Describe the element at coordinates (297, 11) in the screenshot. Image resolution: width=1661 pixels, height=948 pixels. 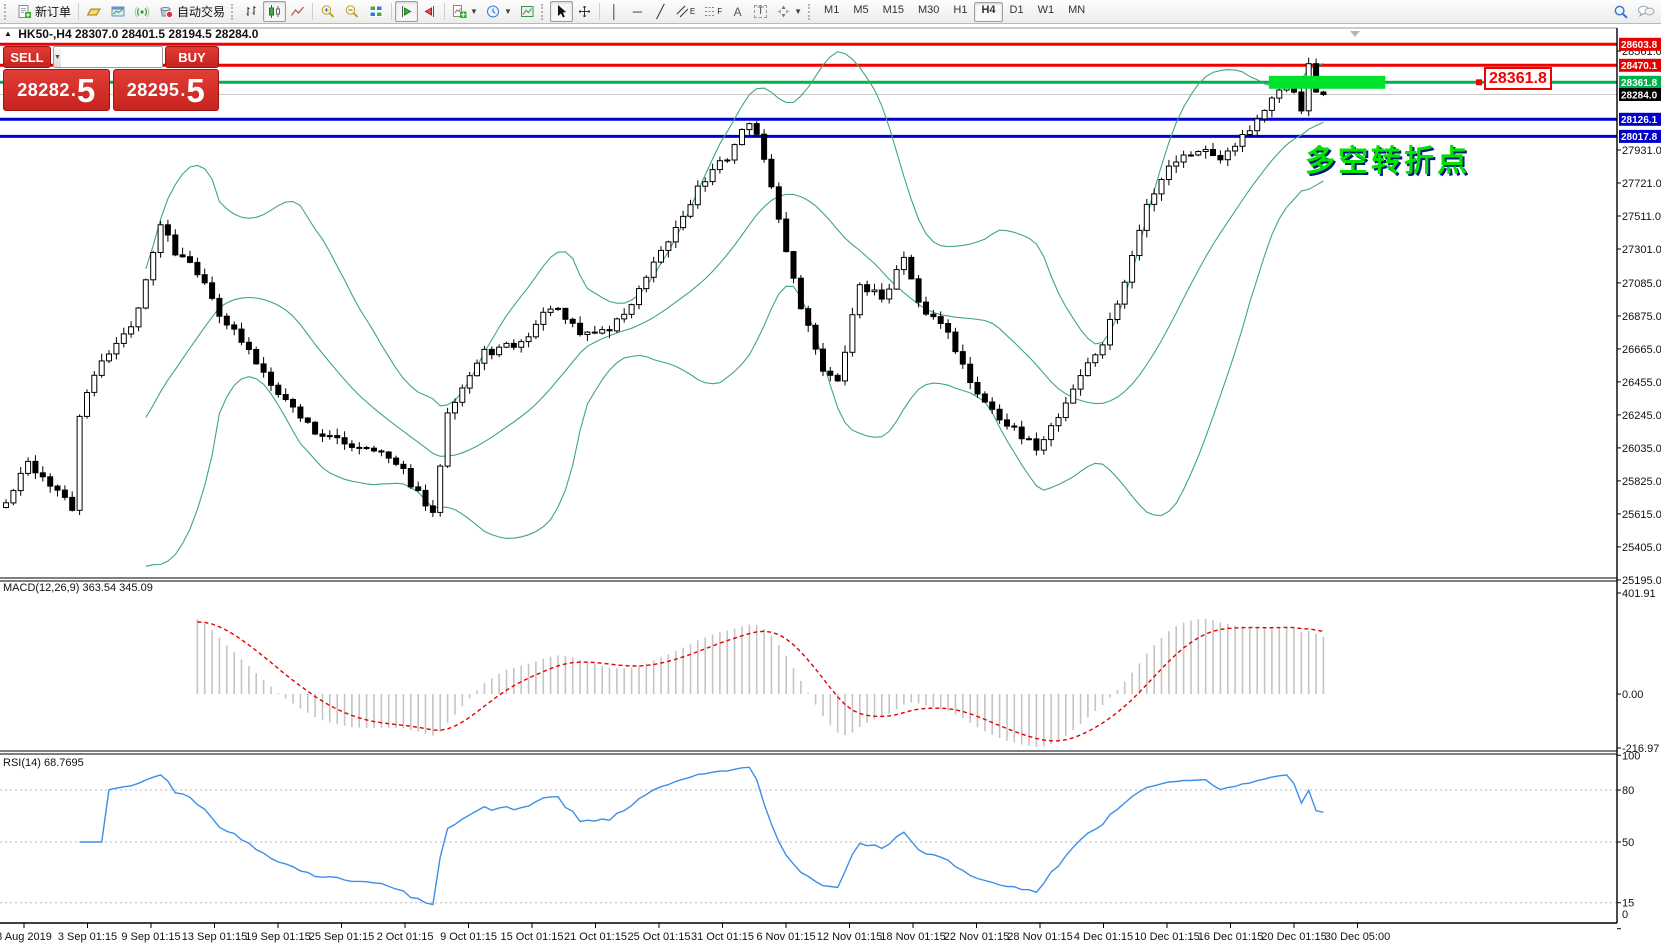
I see `line-chart-mode-button` at that location.